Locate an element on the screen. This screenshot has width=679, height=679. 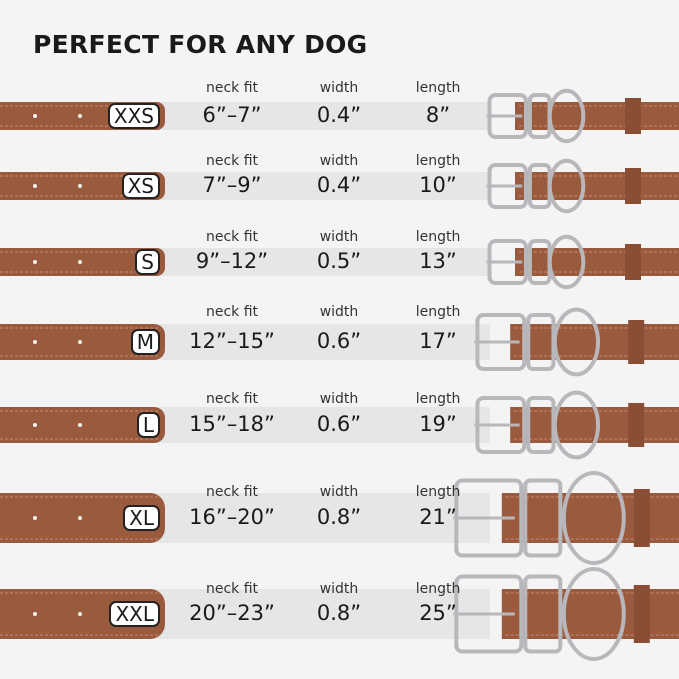
neck-fit-value: 16”–20” is located at coordinates (232, 517).